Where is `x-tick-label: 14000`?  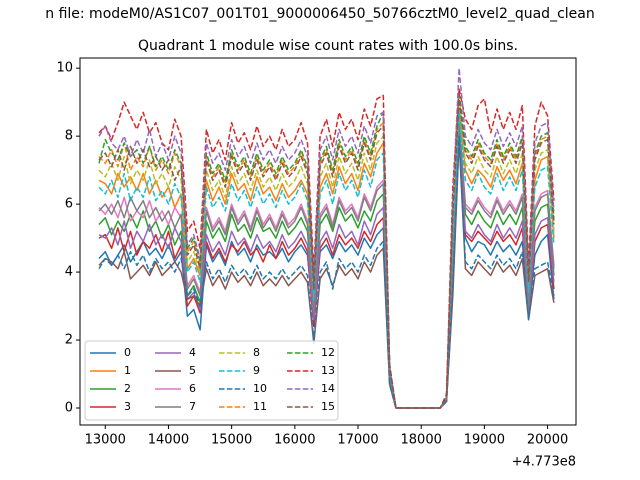 x-tick-label: 14000 is located at coordinates (168, 440).